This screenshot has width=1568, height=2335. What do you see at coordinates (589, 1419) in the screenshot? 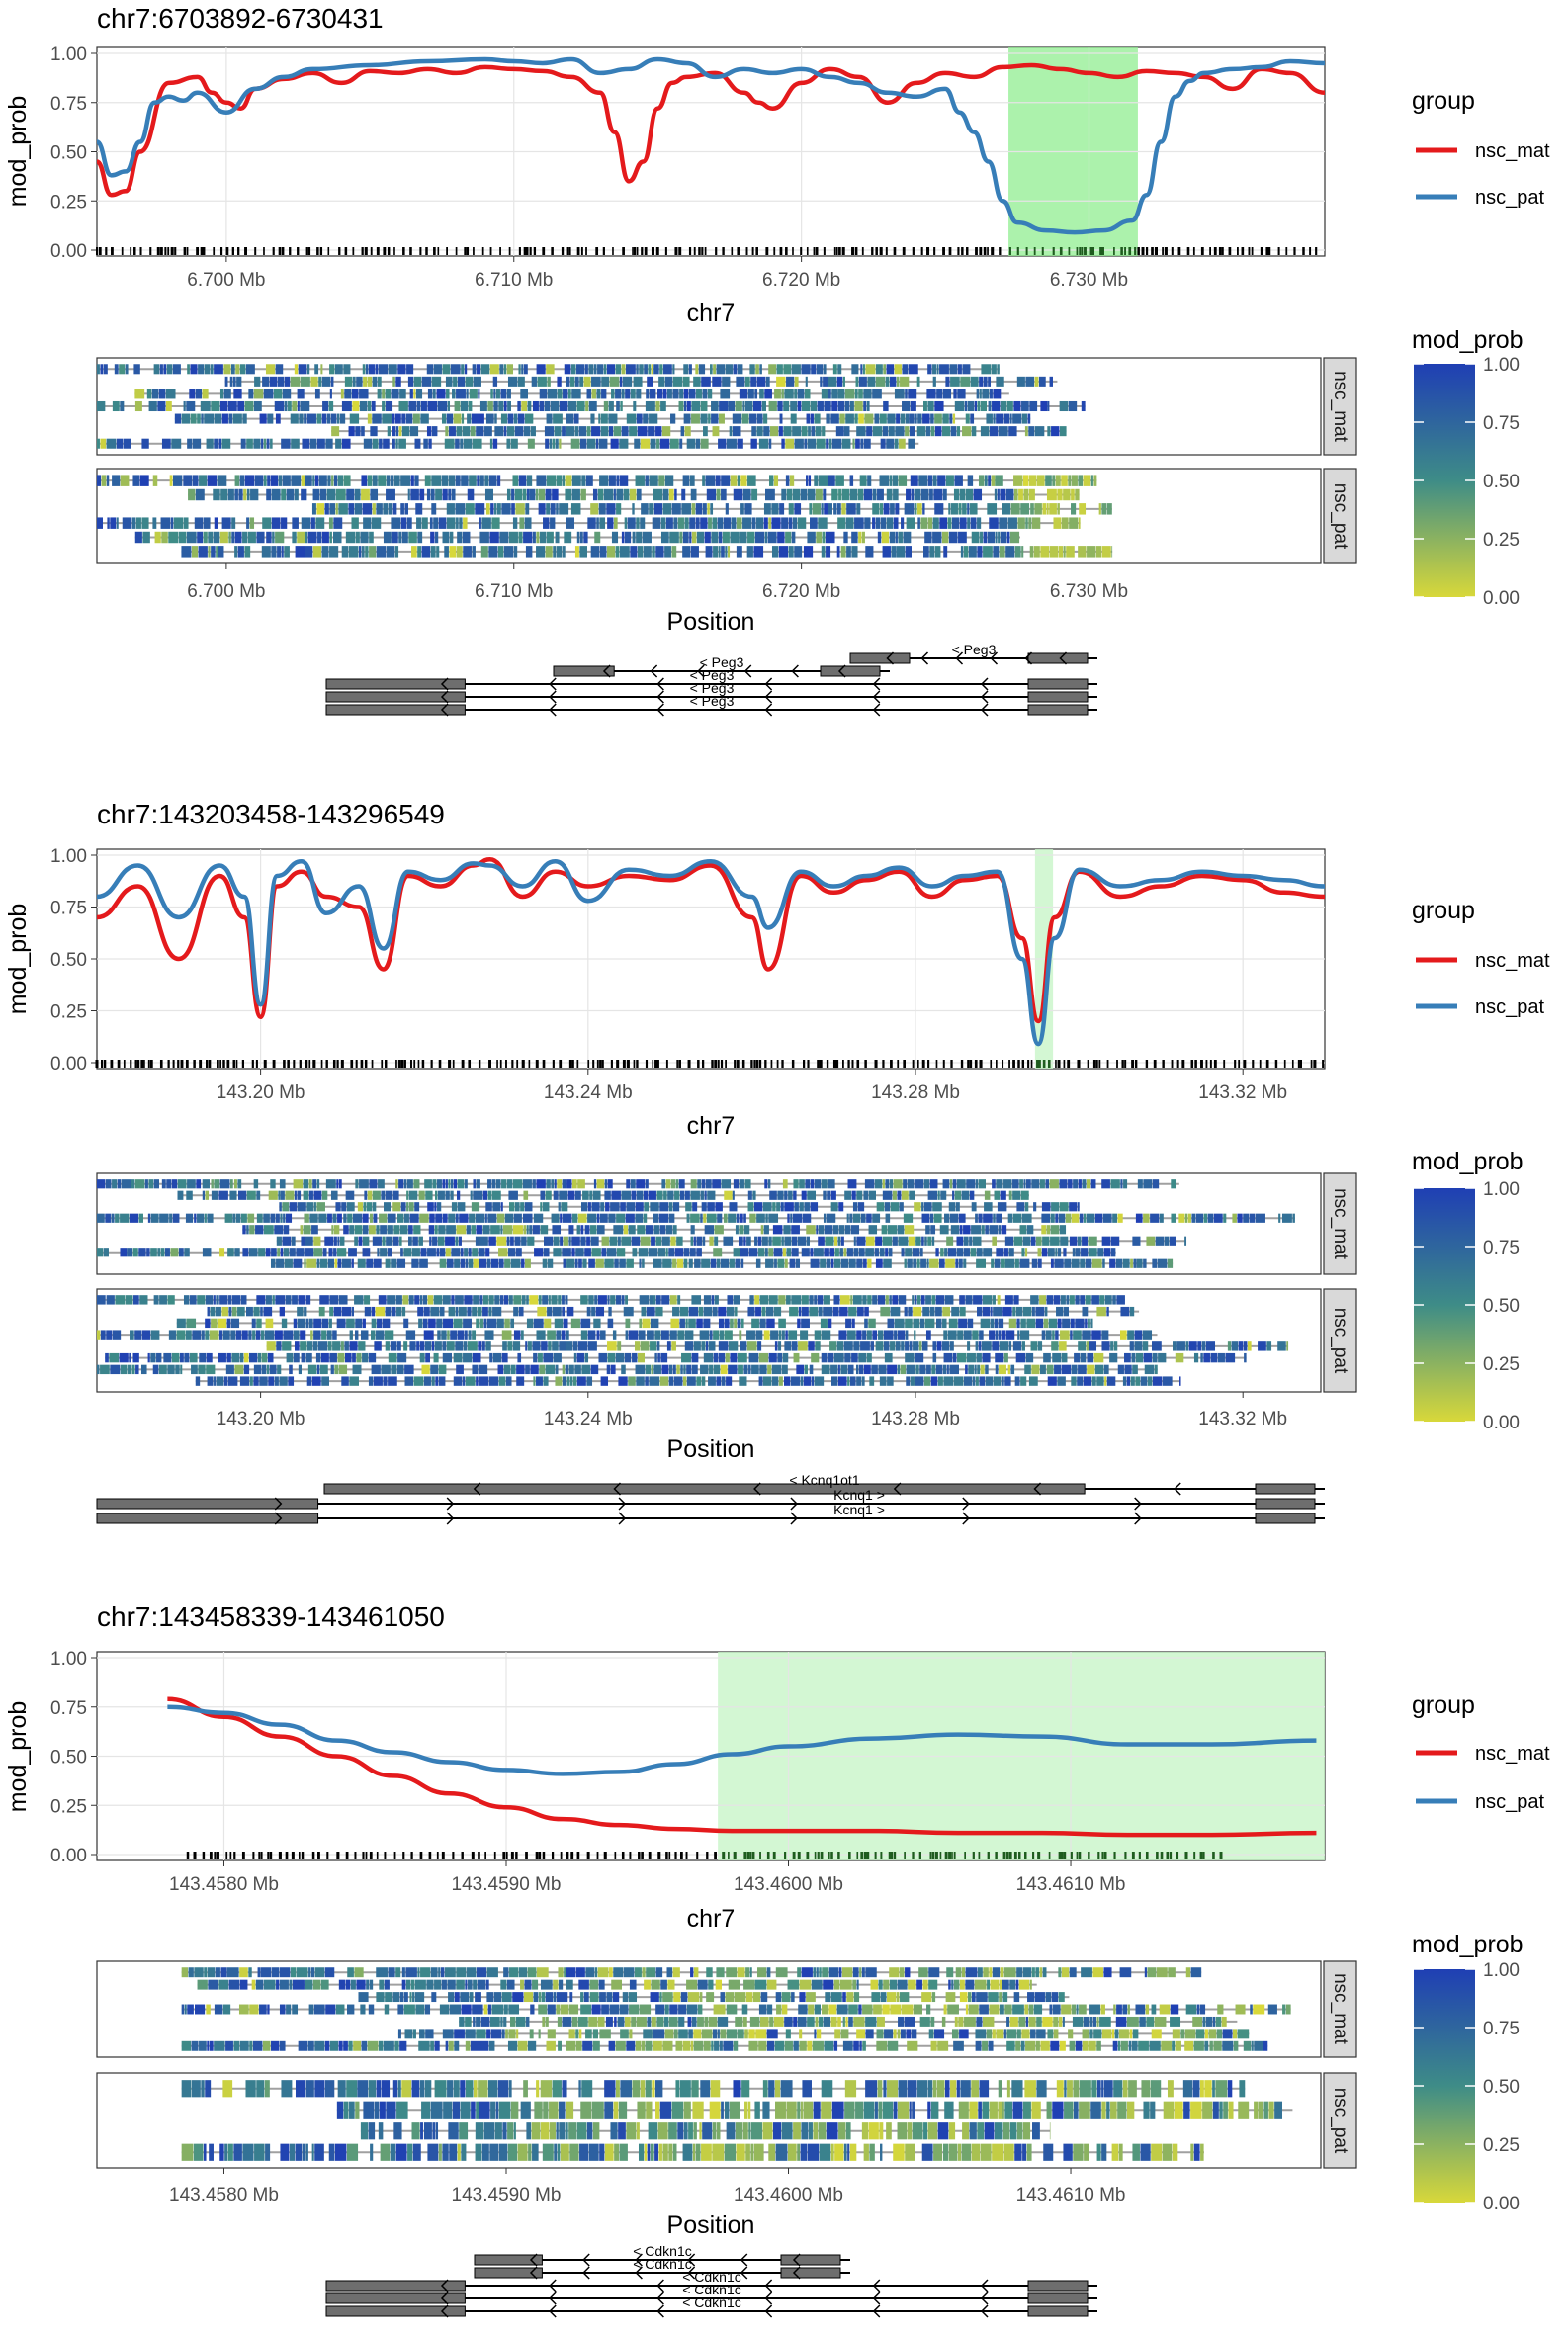
I see `heat-x-tick-label: 143.24 Mb` at bounding box center [589, 1419].